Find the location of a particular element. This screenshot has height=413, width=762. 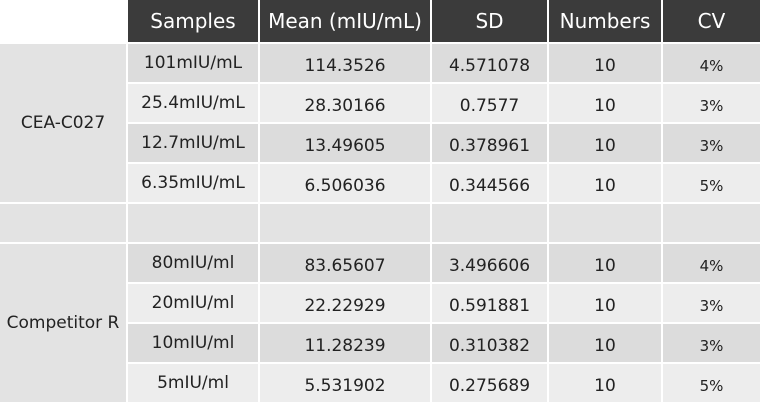

table-cell: 0.344566 is located at coordinates (490, 184).